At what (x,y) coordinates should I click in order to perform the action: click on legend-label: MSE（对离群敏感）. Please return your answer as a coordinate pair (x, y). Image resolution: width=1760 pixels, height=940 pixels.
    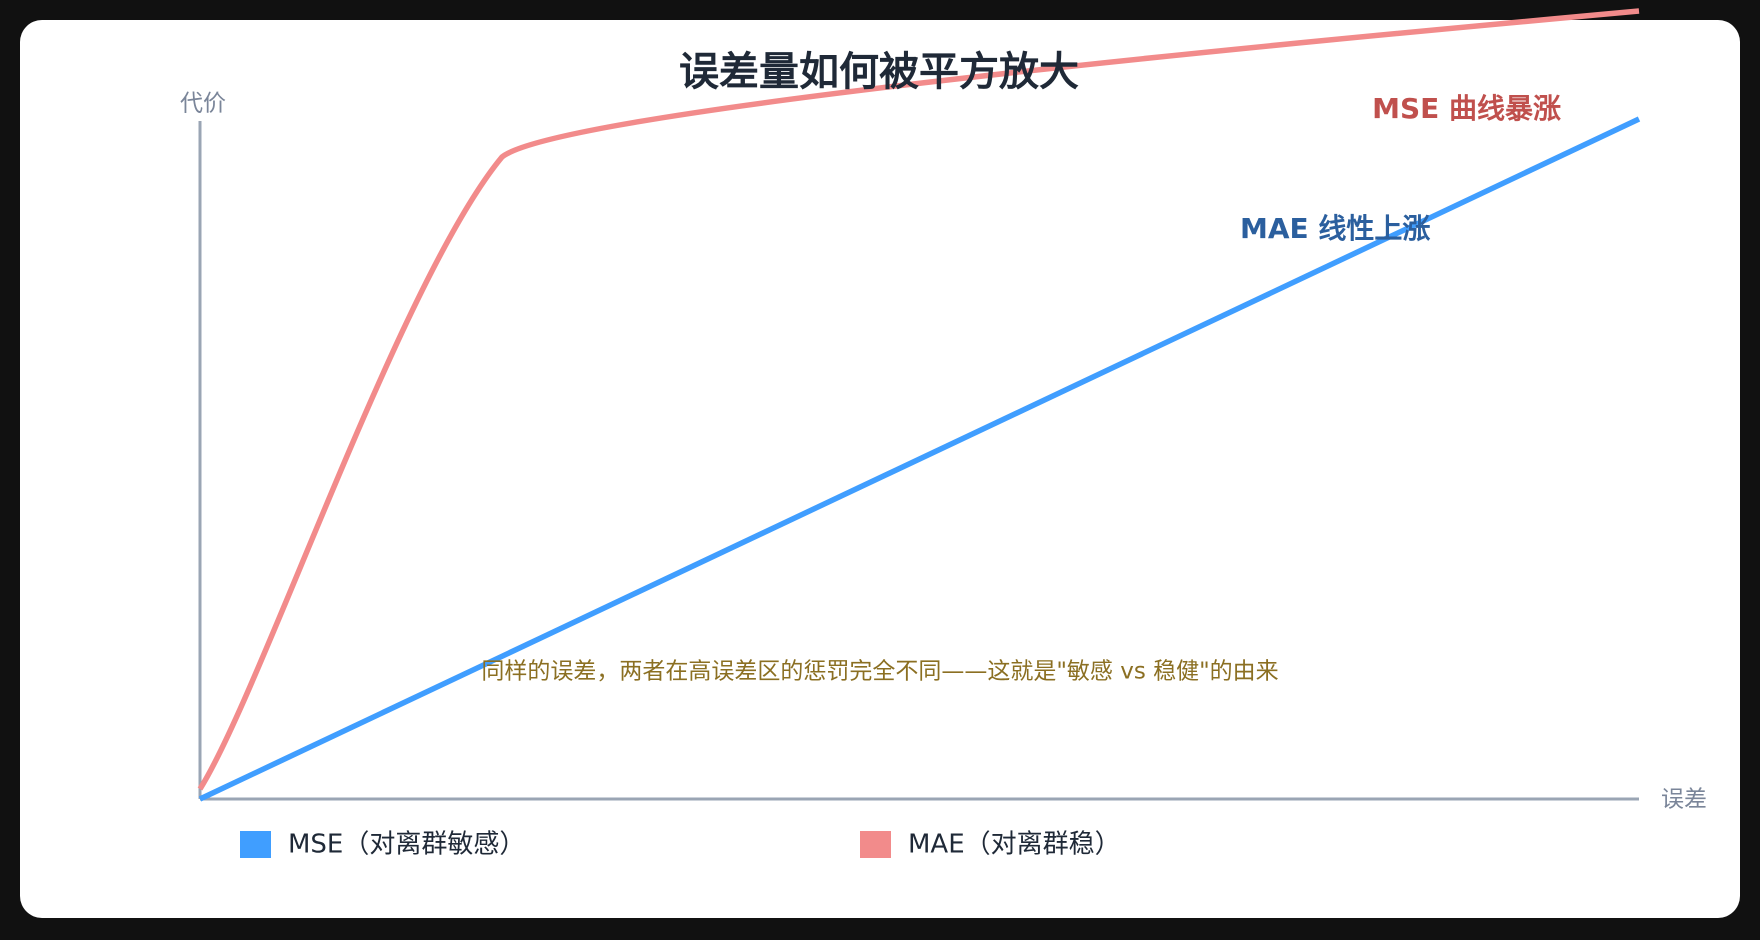
    Looking at the image, I should click on (406, 845).